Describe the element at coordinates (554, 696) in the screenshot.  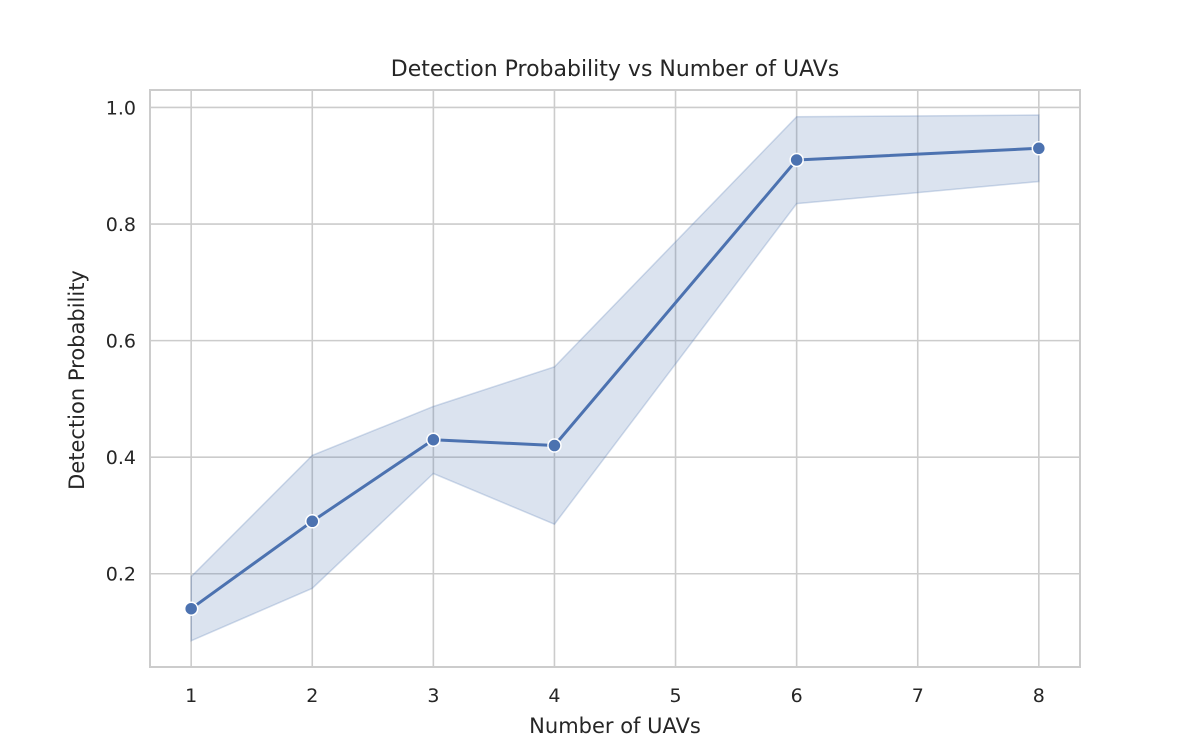
I see `x-tick-label: 4` at that location.